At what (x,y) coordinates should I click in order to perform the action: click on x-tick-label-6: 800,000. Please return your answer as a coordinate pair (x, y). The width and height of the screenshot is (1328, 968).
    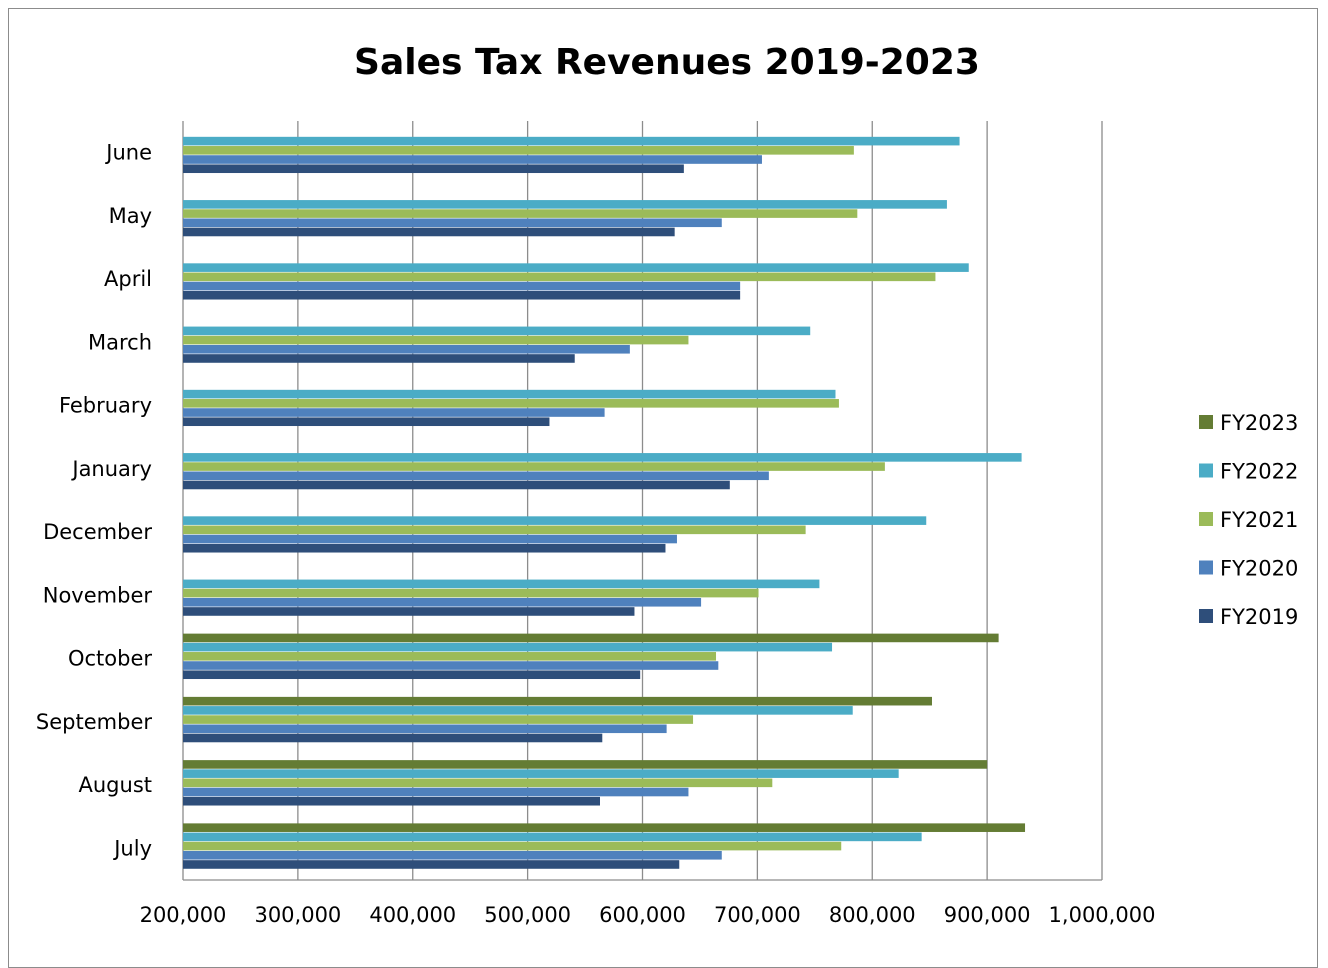
    Looking at the image, I should click on (872, 915).